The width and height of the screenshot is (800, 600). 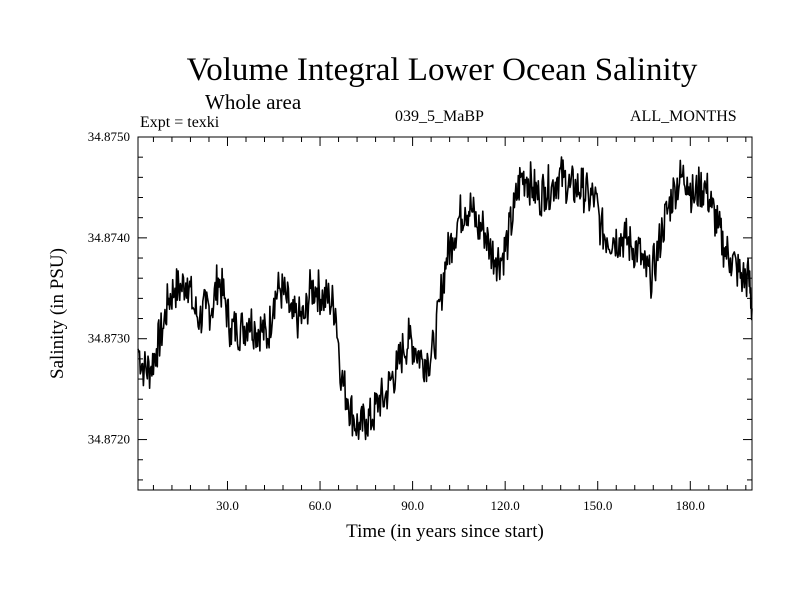 What do you see at coordinates (109, 439) in the screenshot?
I see `y-tick-label: 34.8720` at bounding box center [109, 439].